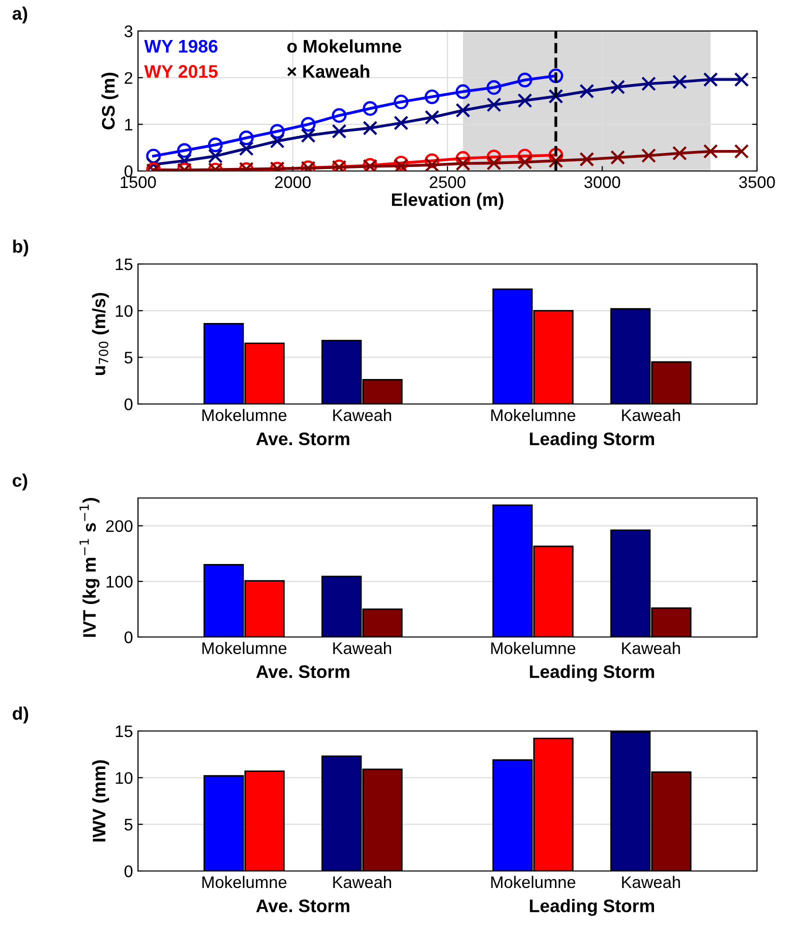 The image size is (792, 932). Describe the element at coordinates (128, 78) in the screenshot. I see `y-tick-label: 2` at that location.